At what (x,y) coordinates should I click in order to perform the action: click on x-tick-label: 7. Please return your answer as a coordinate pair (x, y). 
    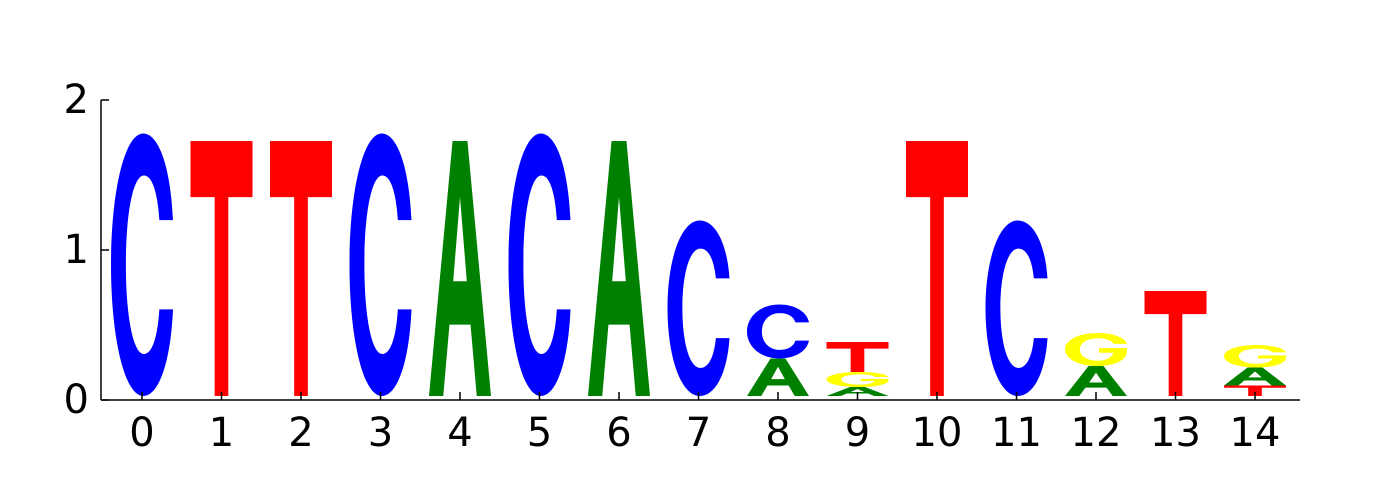
    Looking at the image, I should click on (698, 433).